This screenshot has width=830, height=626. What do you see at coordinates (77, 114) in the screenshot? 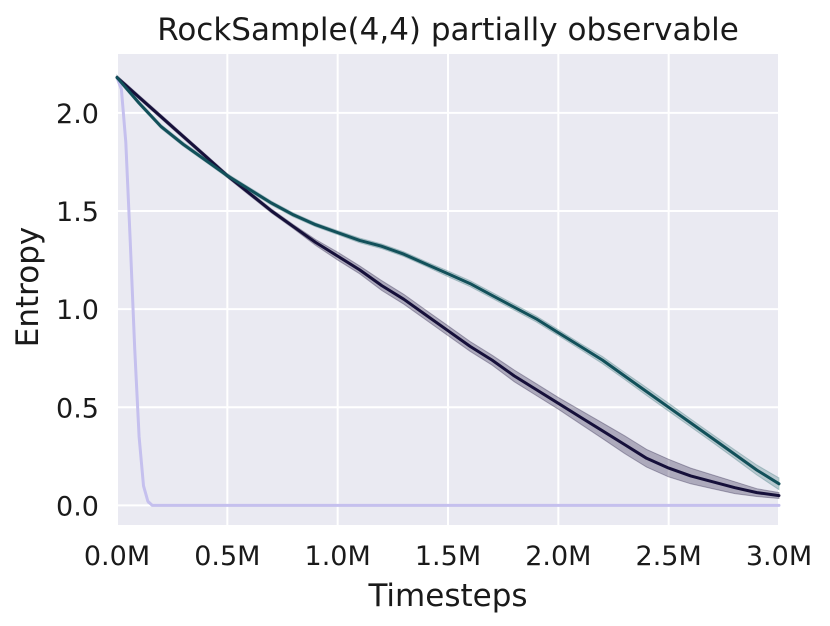
I see `y-tick-label: 2.0` at bounding box center [77, 114].